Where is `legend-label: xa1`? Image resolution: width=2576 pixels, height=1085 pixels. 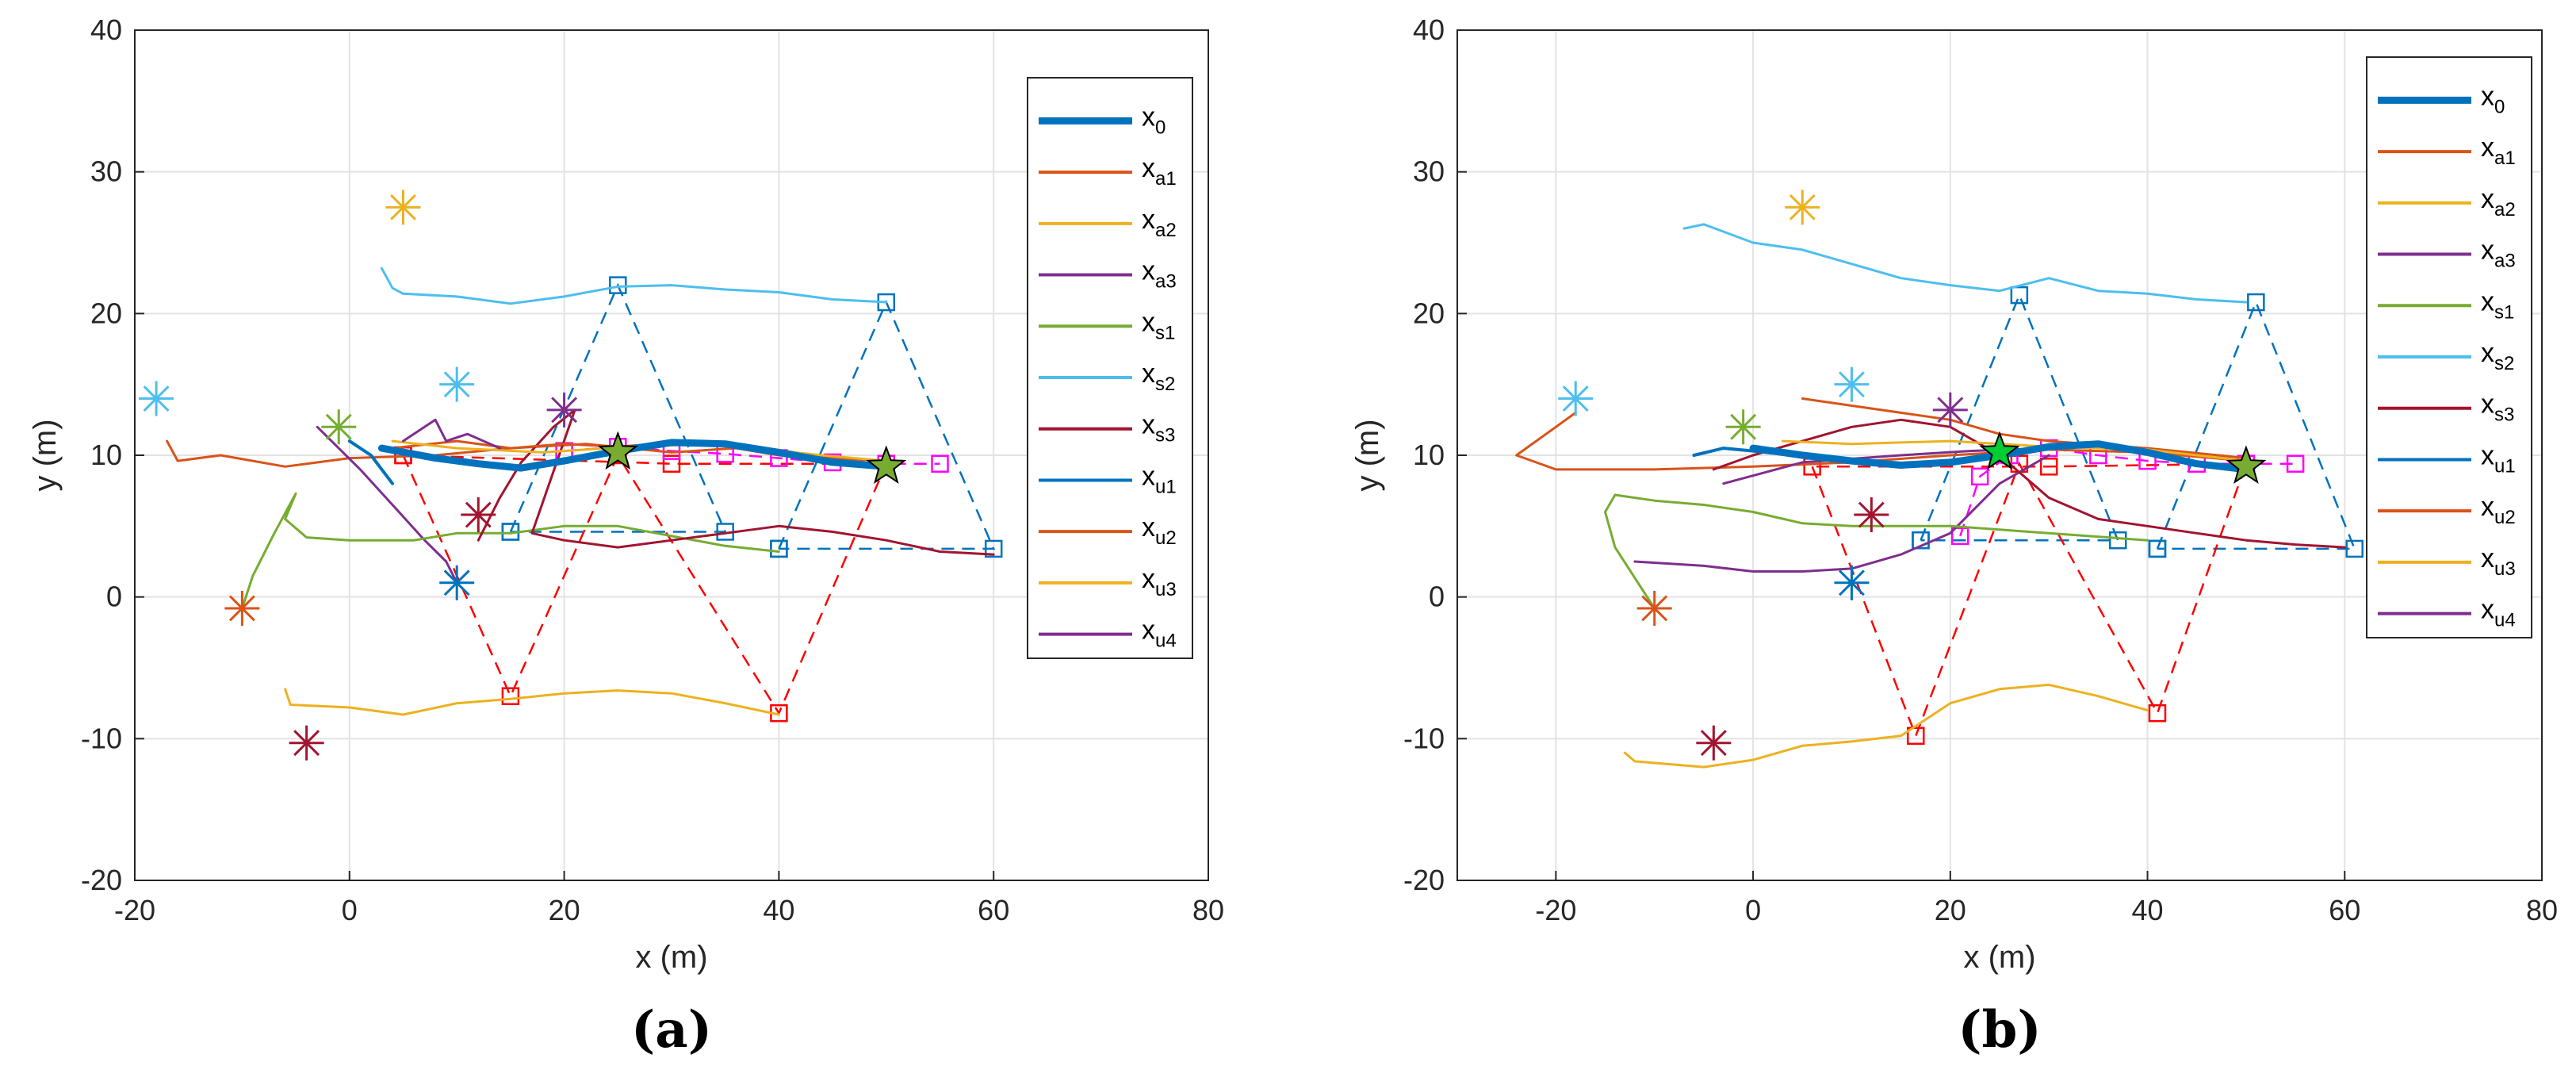
legend-label: xa1 is located at coordinates (2498, 150).